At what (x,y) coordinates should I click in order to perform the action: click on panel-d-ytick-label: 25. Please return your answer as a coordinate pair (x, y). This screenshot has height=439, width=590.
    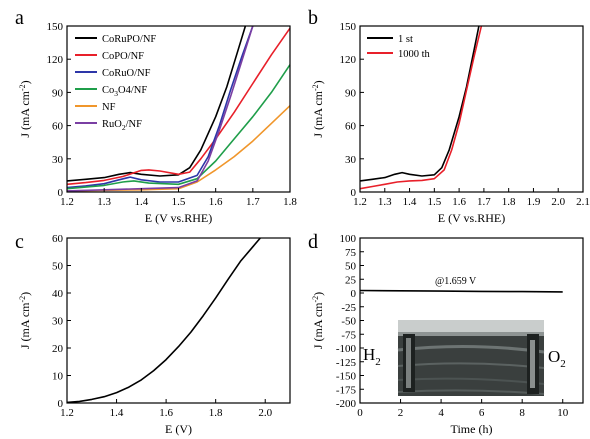
    Looking at the image, I should click on (351, 280).